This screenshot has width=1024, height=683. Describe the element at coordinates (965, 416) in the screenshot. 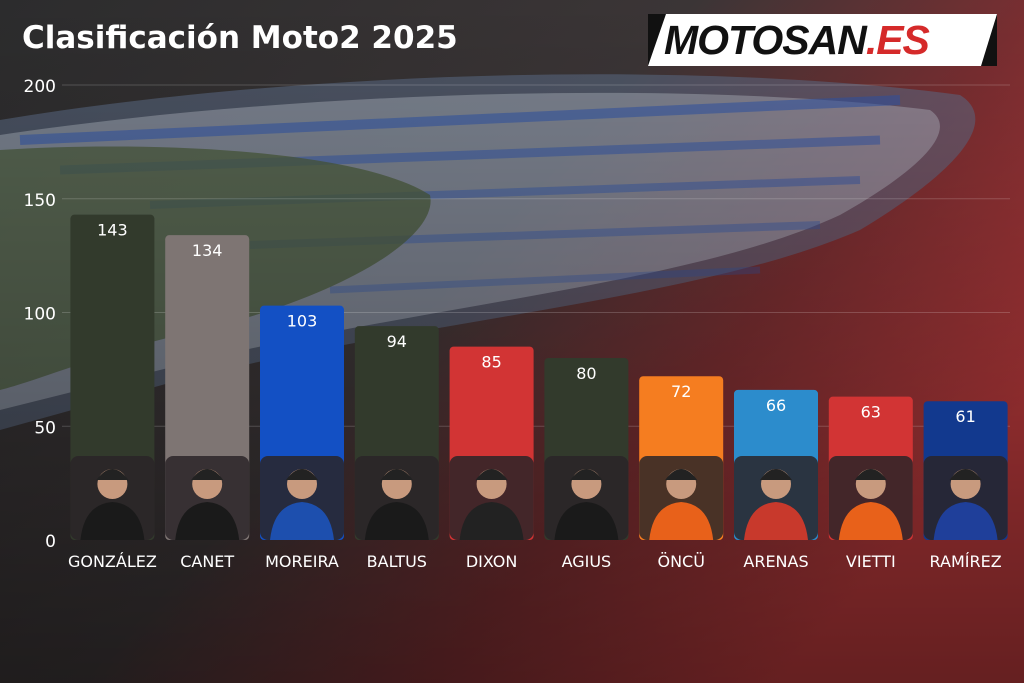

I see `bar-value-label: 61` at that location.